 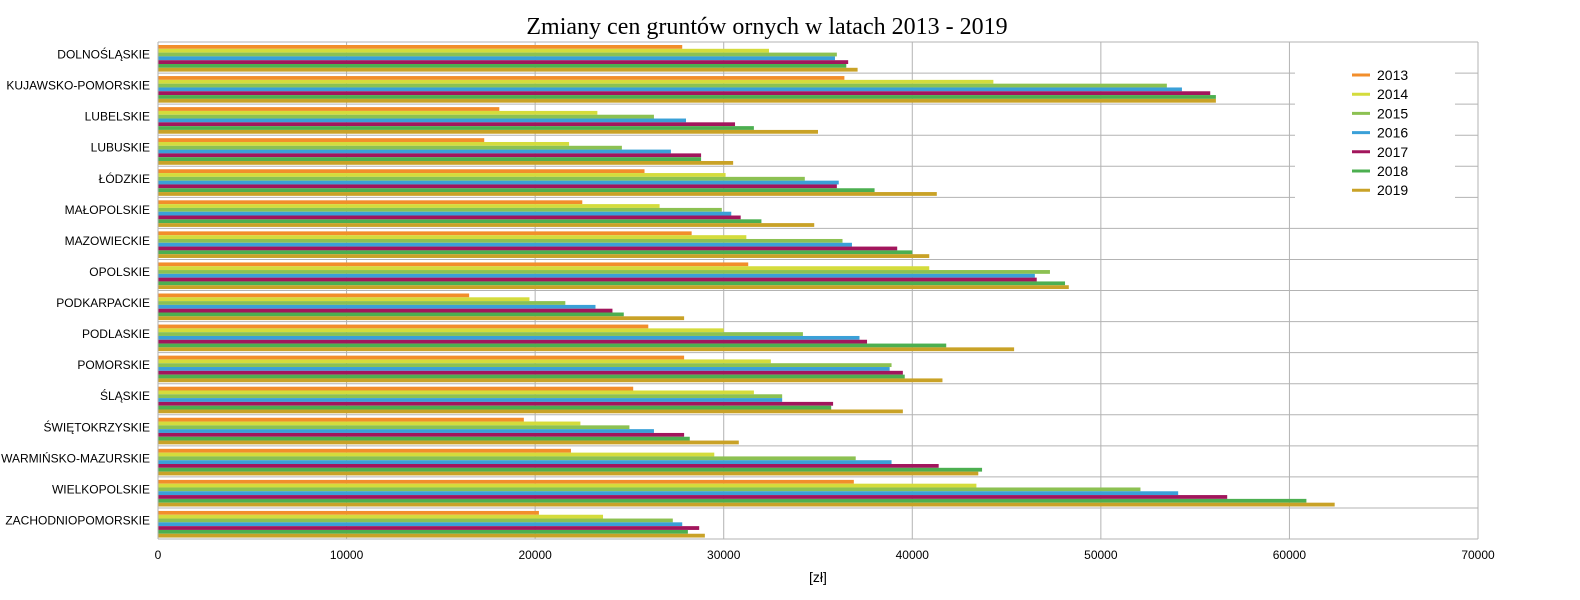 What do you see at coordinates (1392, 190) in the screenshot?
I see `legend-label: 2019` at bounding box center [1392, 190].